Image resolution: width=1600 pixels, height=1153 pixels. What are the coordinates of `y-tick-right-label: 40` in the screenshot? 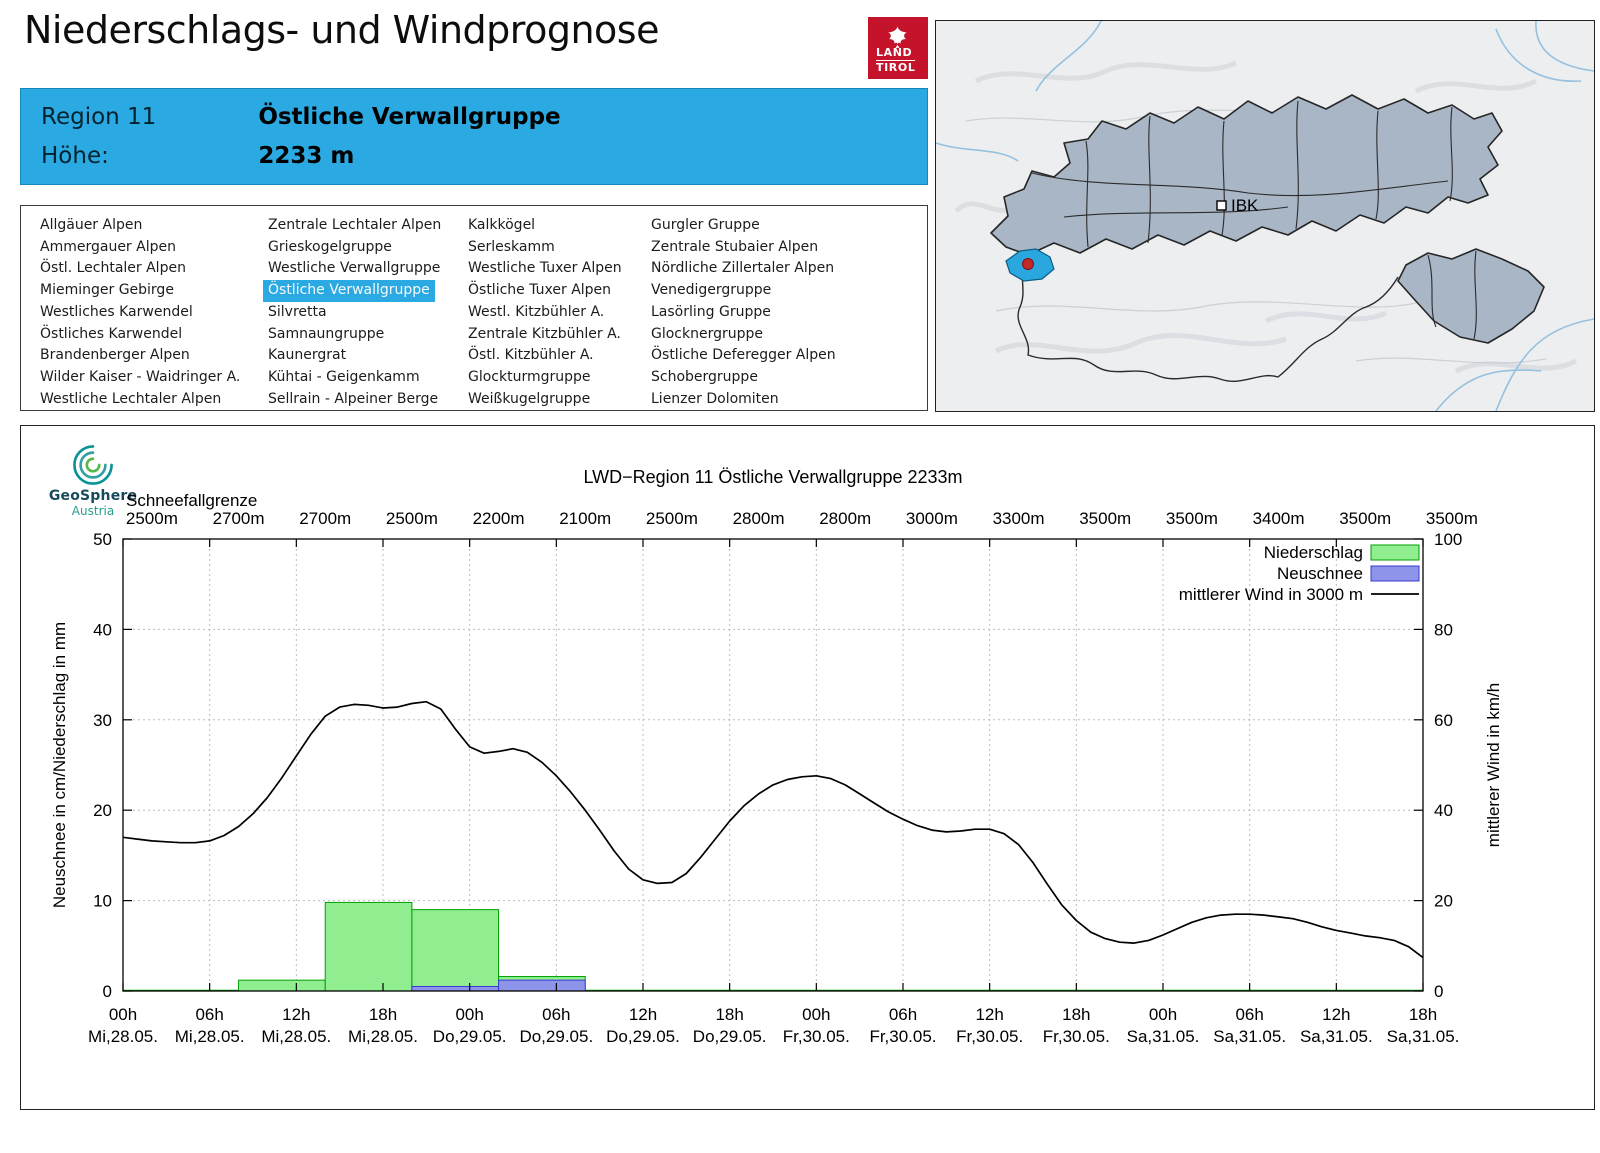 It's located at (1443, 810).